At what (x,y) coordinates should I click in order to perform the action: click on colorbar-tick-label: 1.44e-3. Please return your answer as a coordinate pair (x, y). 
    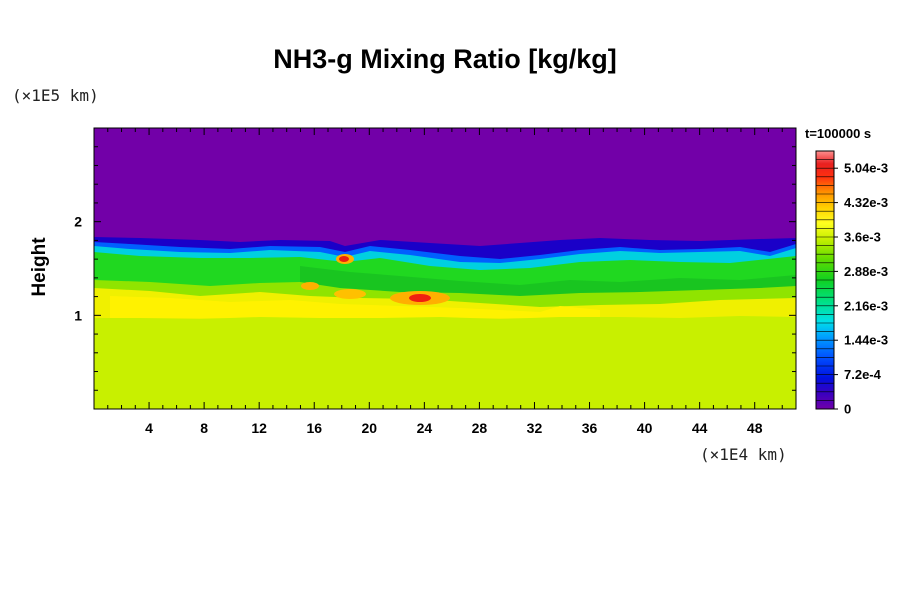
    Looking at the image, I should click on (866, 340).